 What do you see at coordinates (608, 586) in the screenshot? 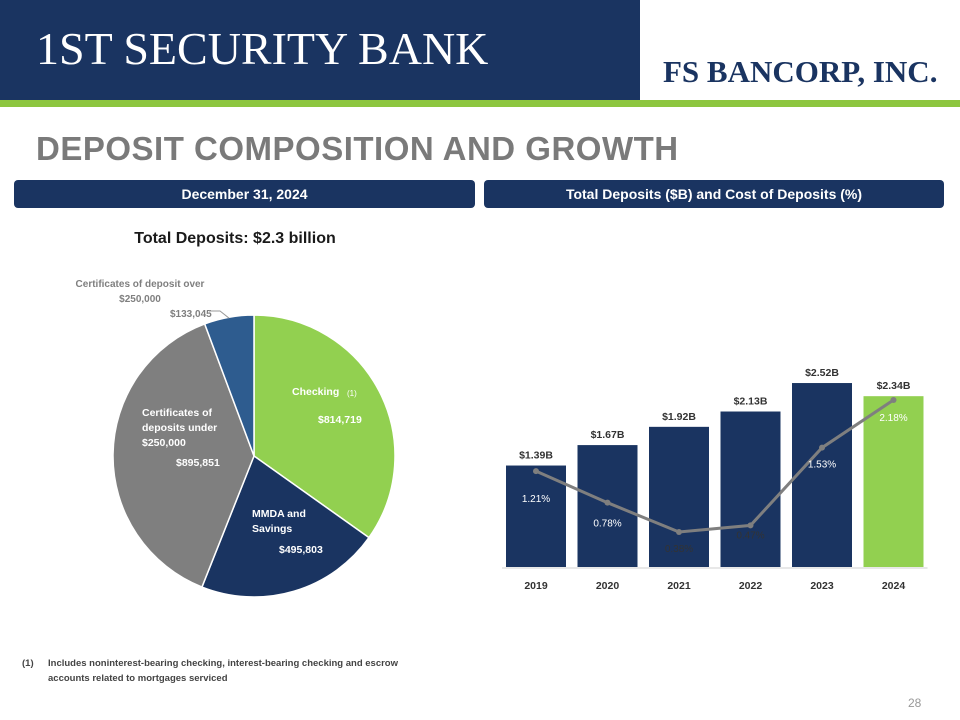
I see `x-tick-label: 2020` at bounding box center [608, 586].